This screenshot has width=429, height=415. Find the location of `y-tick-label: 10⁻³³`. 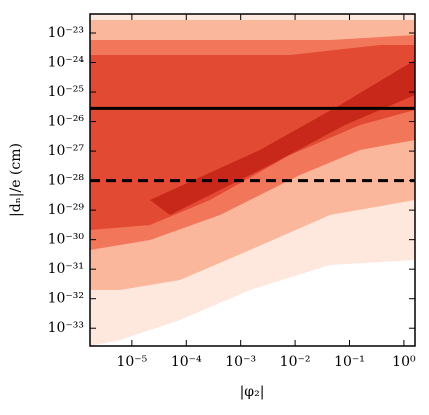

y-tick-label: 10⁻³³ is located at coordinates (66, 328).